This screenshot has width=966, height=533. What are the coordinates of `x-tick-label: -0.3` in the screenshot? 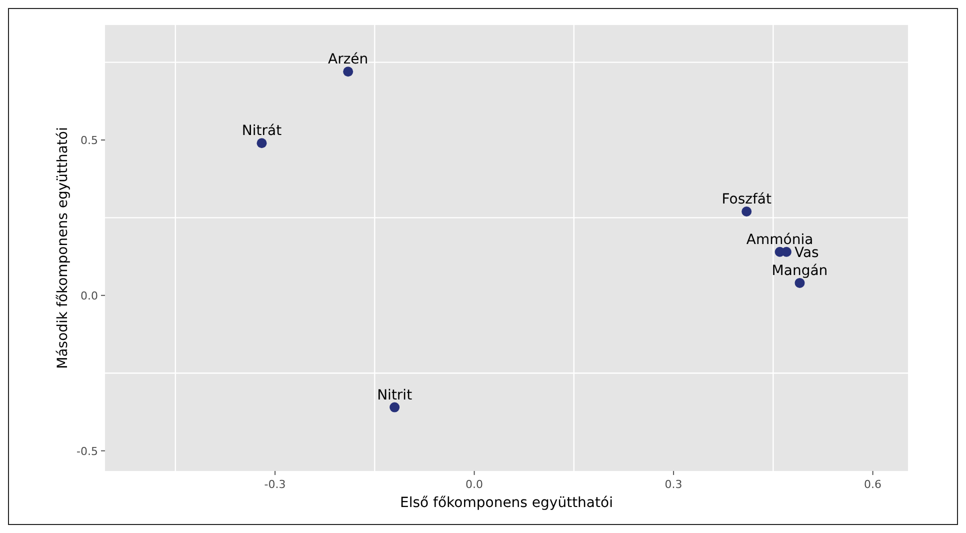 It's located at (275, 484).